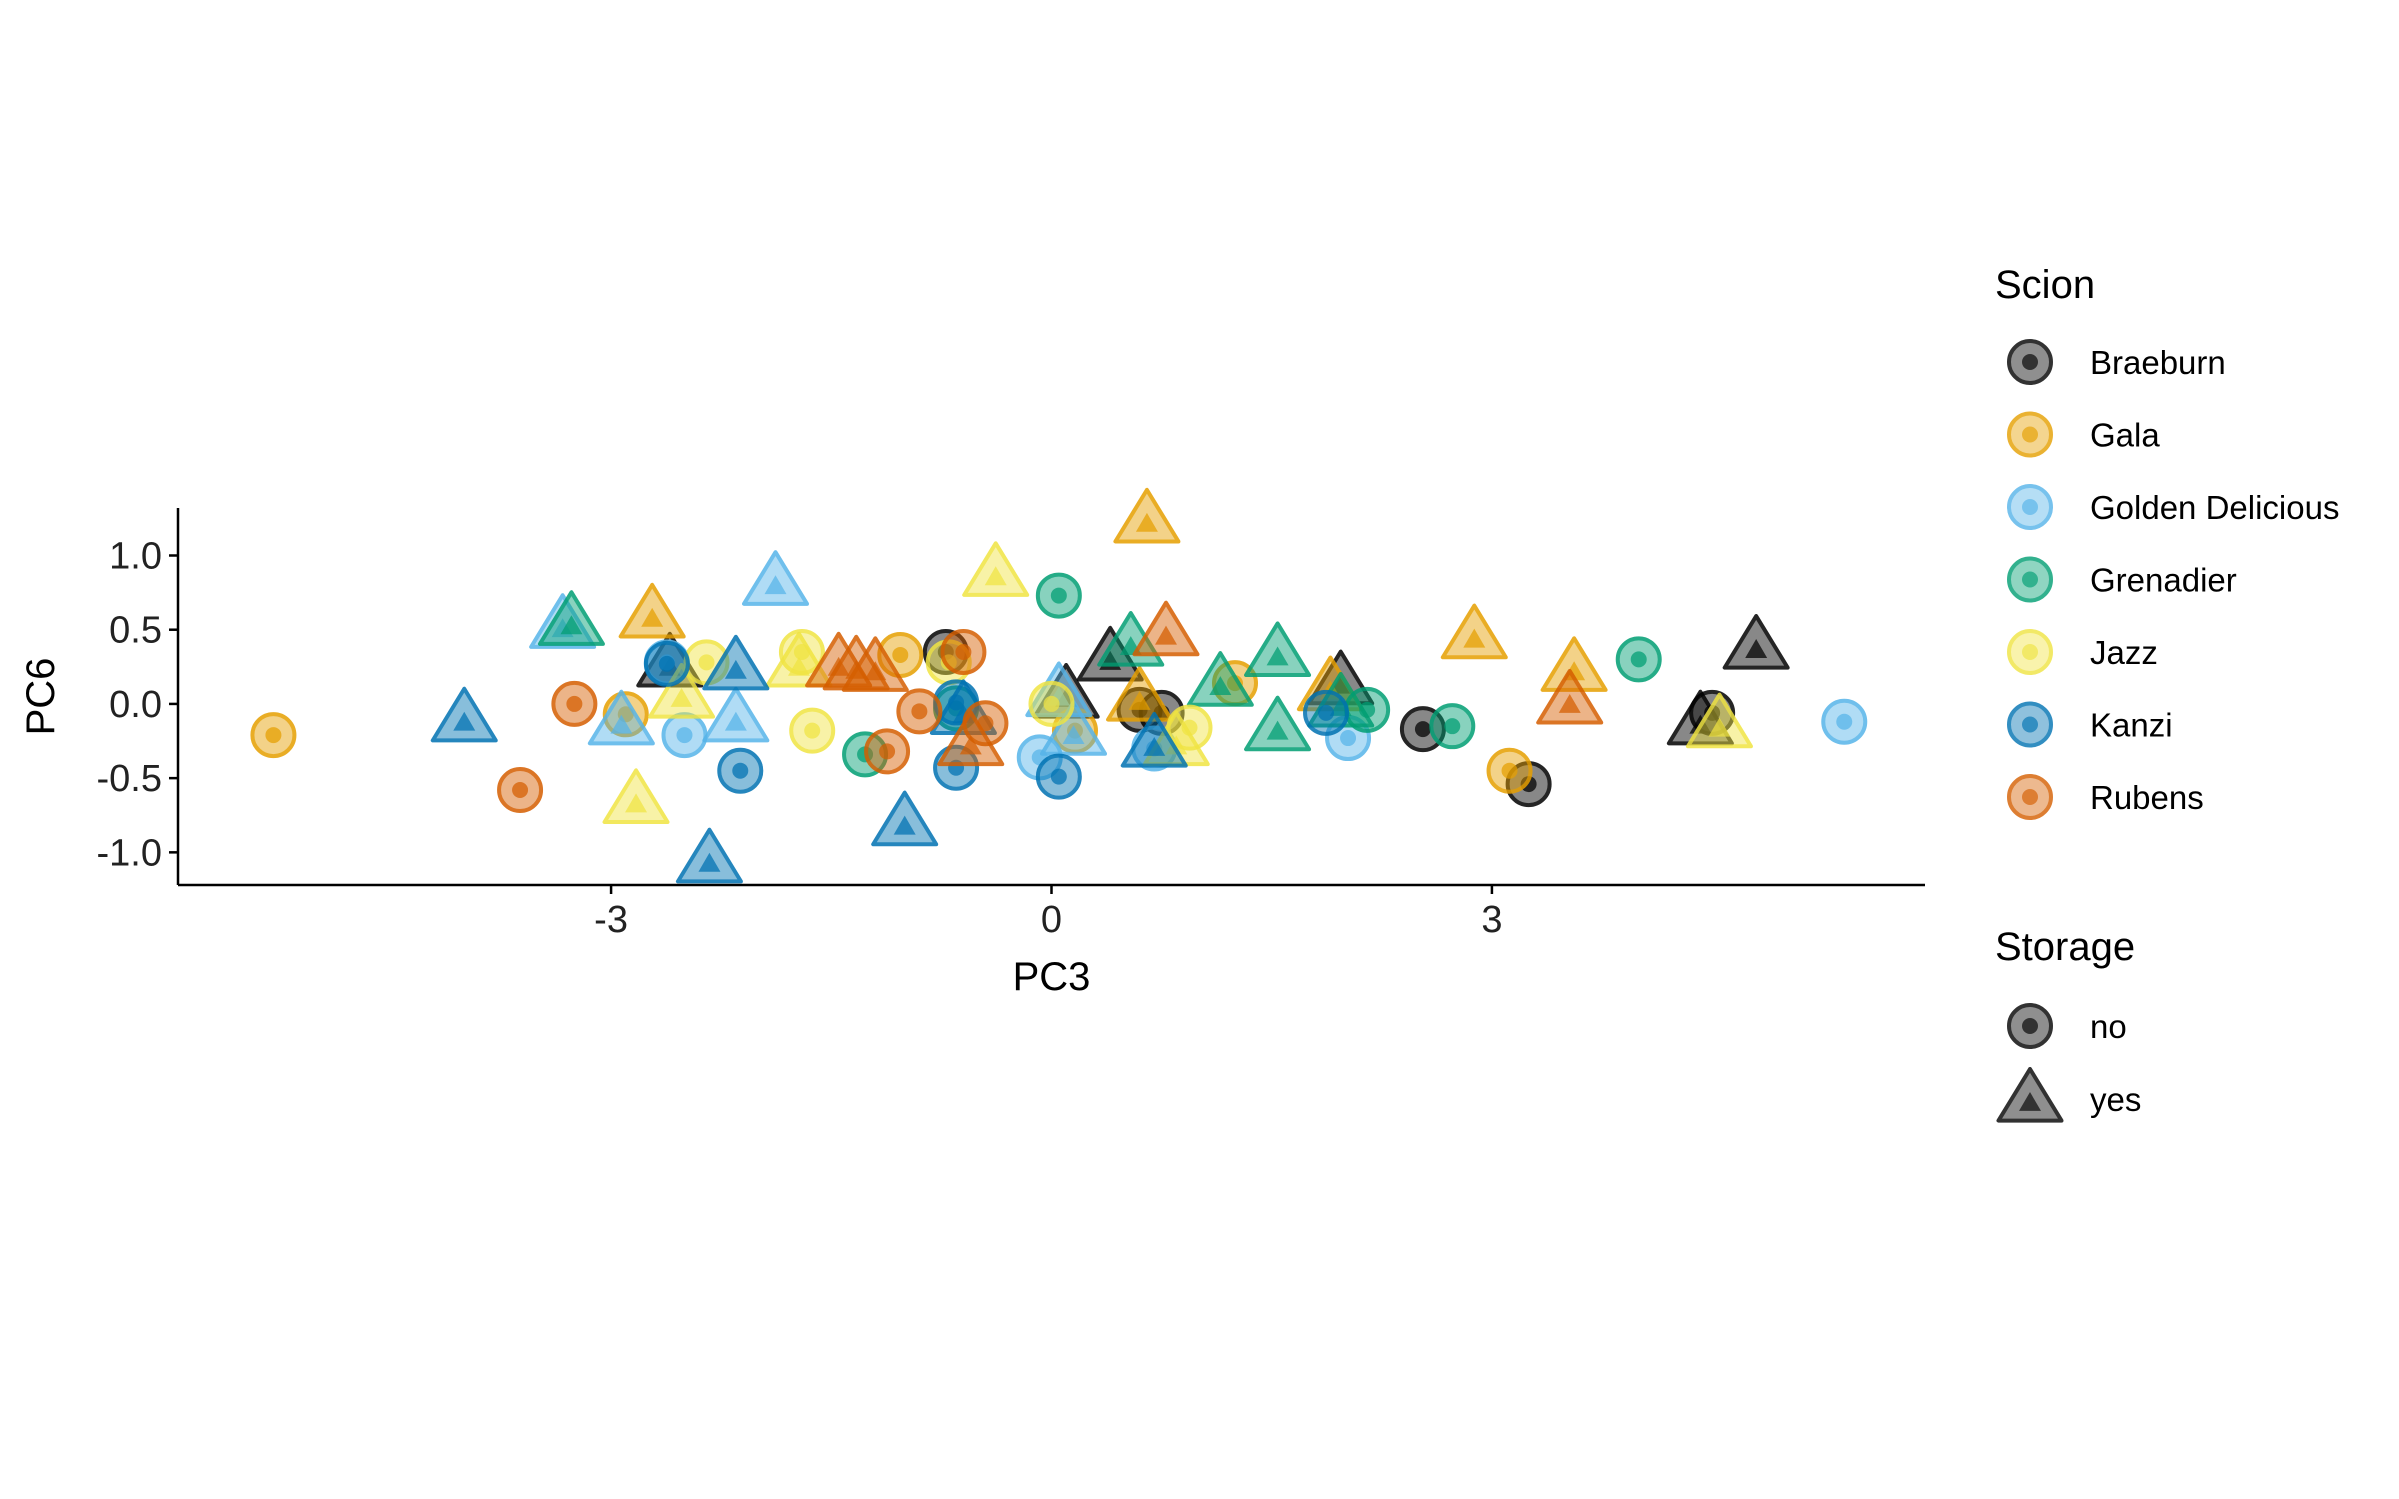 The width and height of the screenshot is (2399, 1499). I want to click on x-tick-label: 3, so click(1491, 920).